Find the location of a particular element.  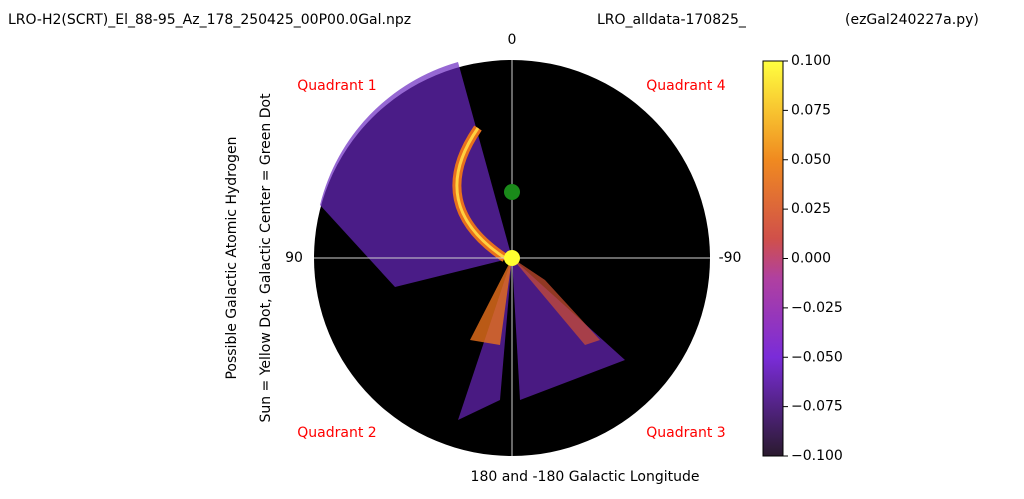

quadrant-label: Quadrant 3 is located at coordinates (685, 433).